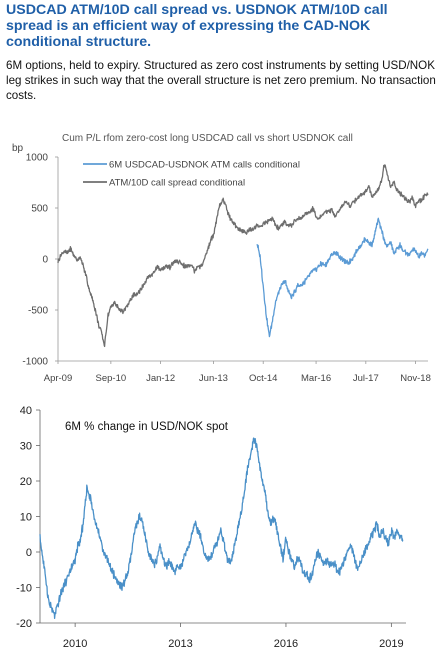 The image size is (441, 662). I want to click on chart1-legend-label-2: ATM/10D call spread conditional, so click(177, 183).